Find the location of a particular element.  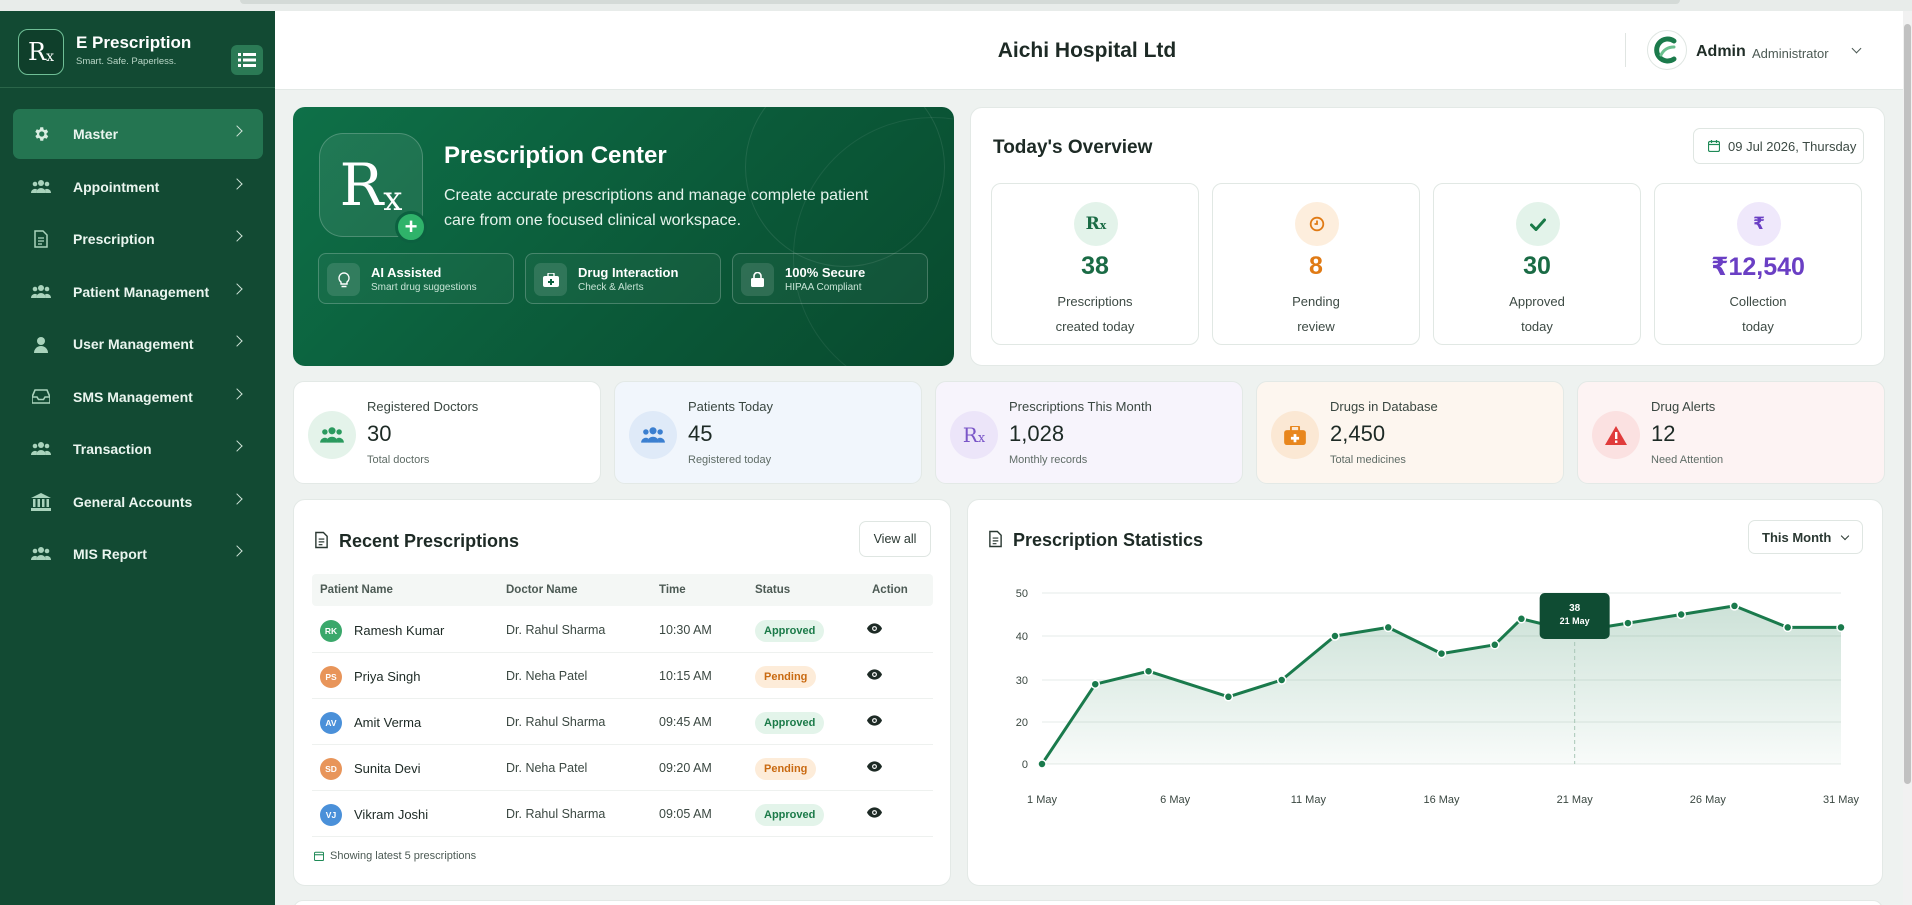

feature-subtitle: HIPAA Compliant is located at coordinates (823, 287).